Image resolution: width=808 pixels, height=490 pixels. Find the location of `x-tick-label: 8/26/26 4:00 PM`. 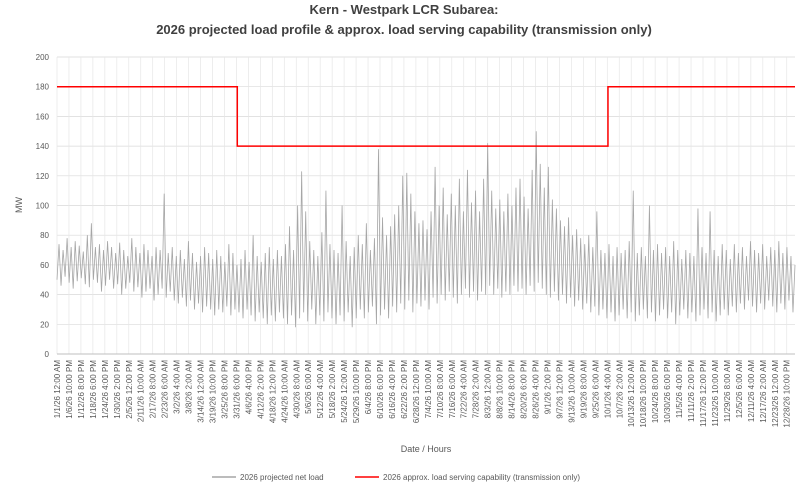

x-tick-label: 8/26/26 4:00 PM is located at coordinates (536, 389).